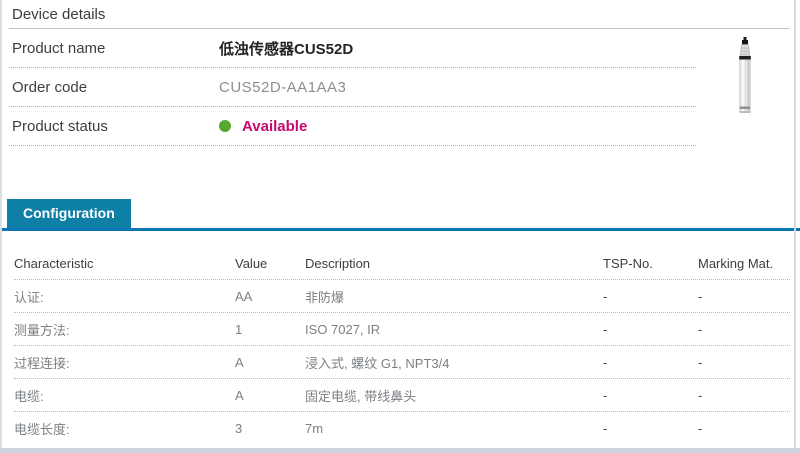 The height and width of the screenshot is (453, 800). I want to click on product-status-label: Product status, so click(60, 126).